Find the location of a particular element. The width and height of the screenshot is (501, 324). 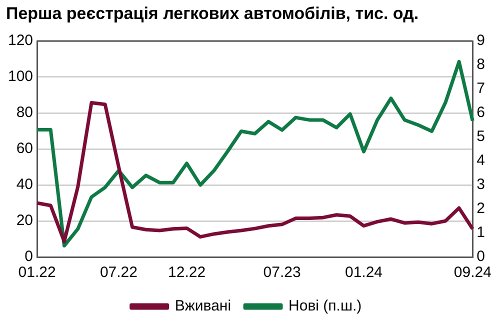

x-tick-label: 07.23 is located at coordinates (282, 273).